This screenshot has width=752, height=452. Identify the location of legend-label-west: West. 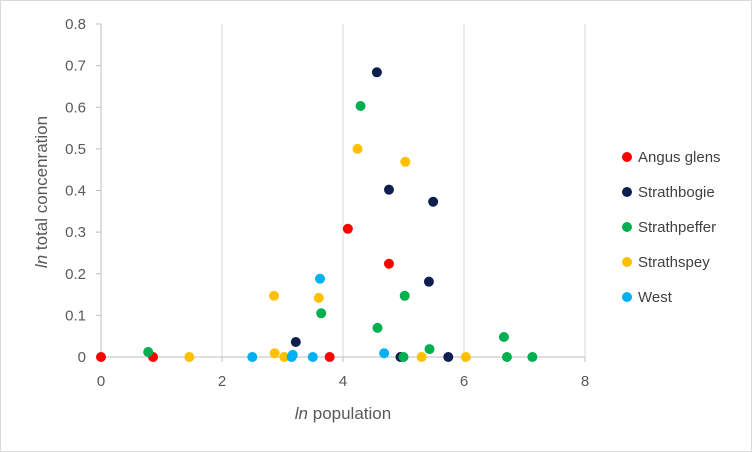
(655, 297).